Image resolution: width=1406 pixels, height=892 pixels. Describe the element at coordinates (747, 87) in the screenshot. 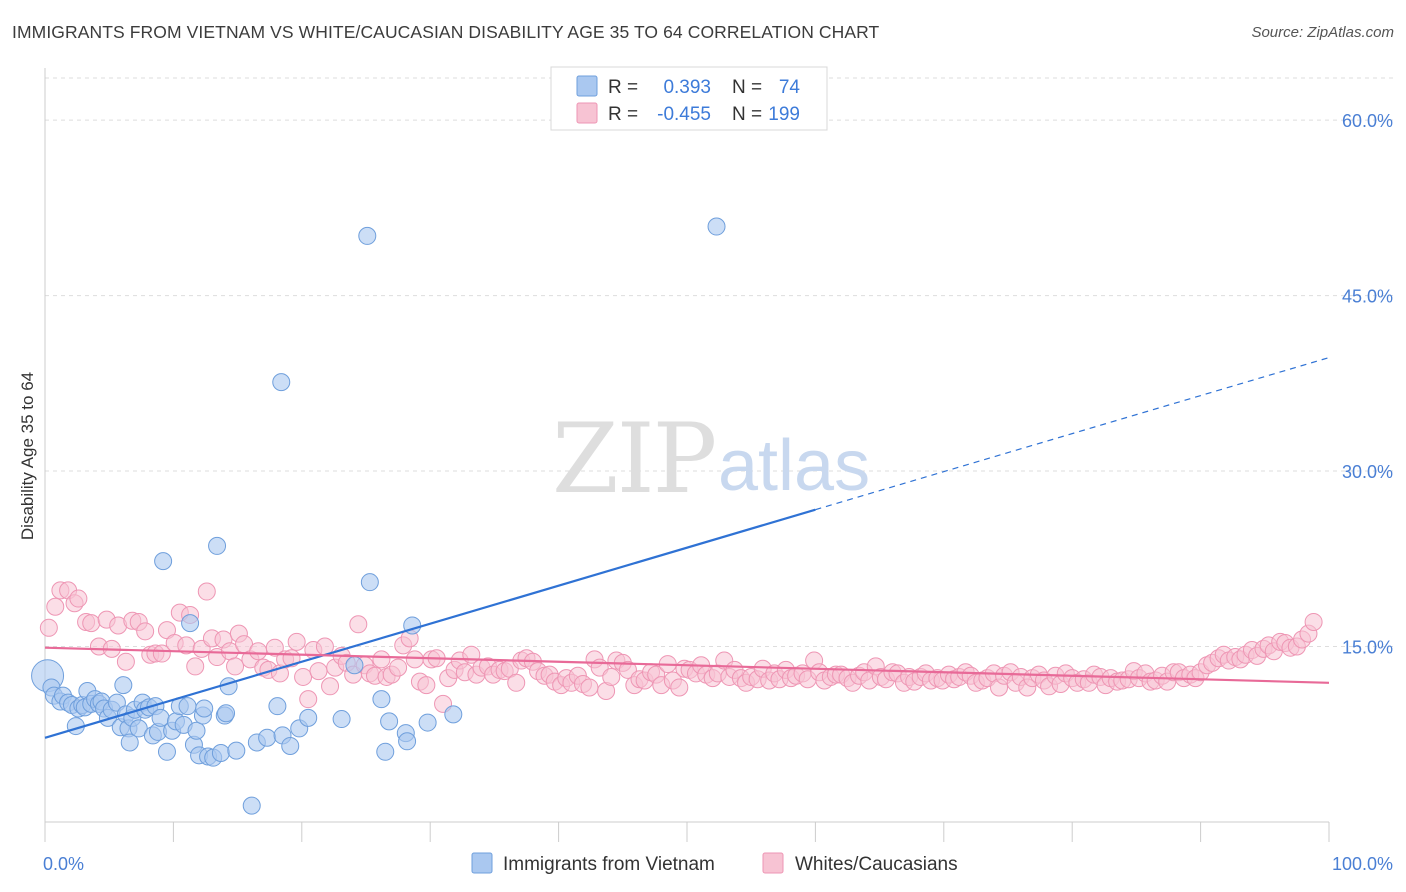

I see `legend-n-label-blue: N =` at that location.